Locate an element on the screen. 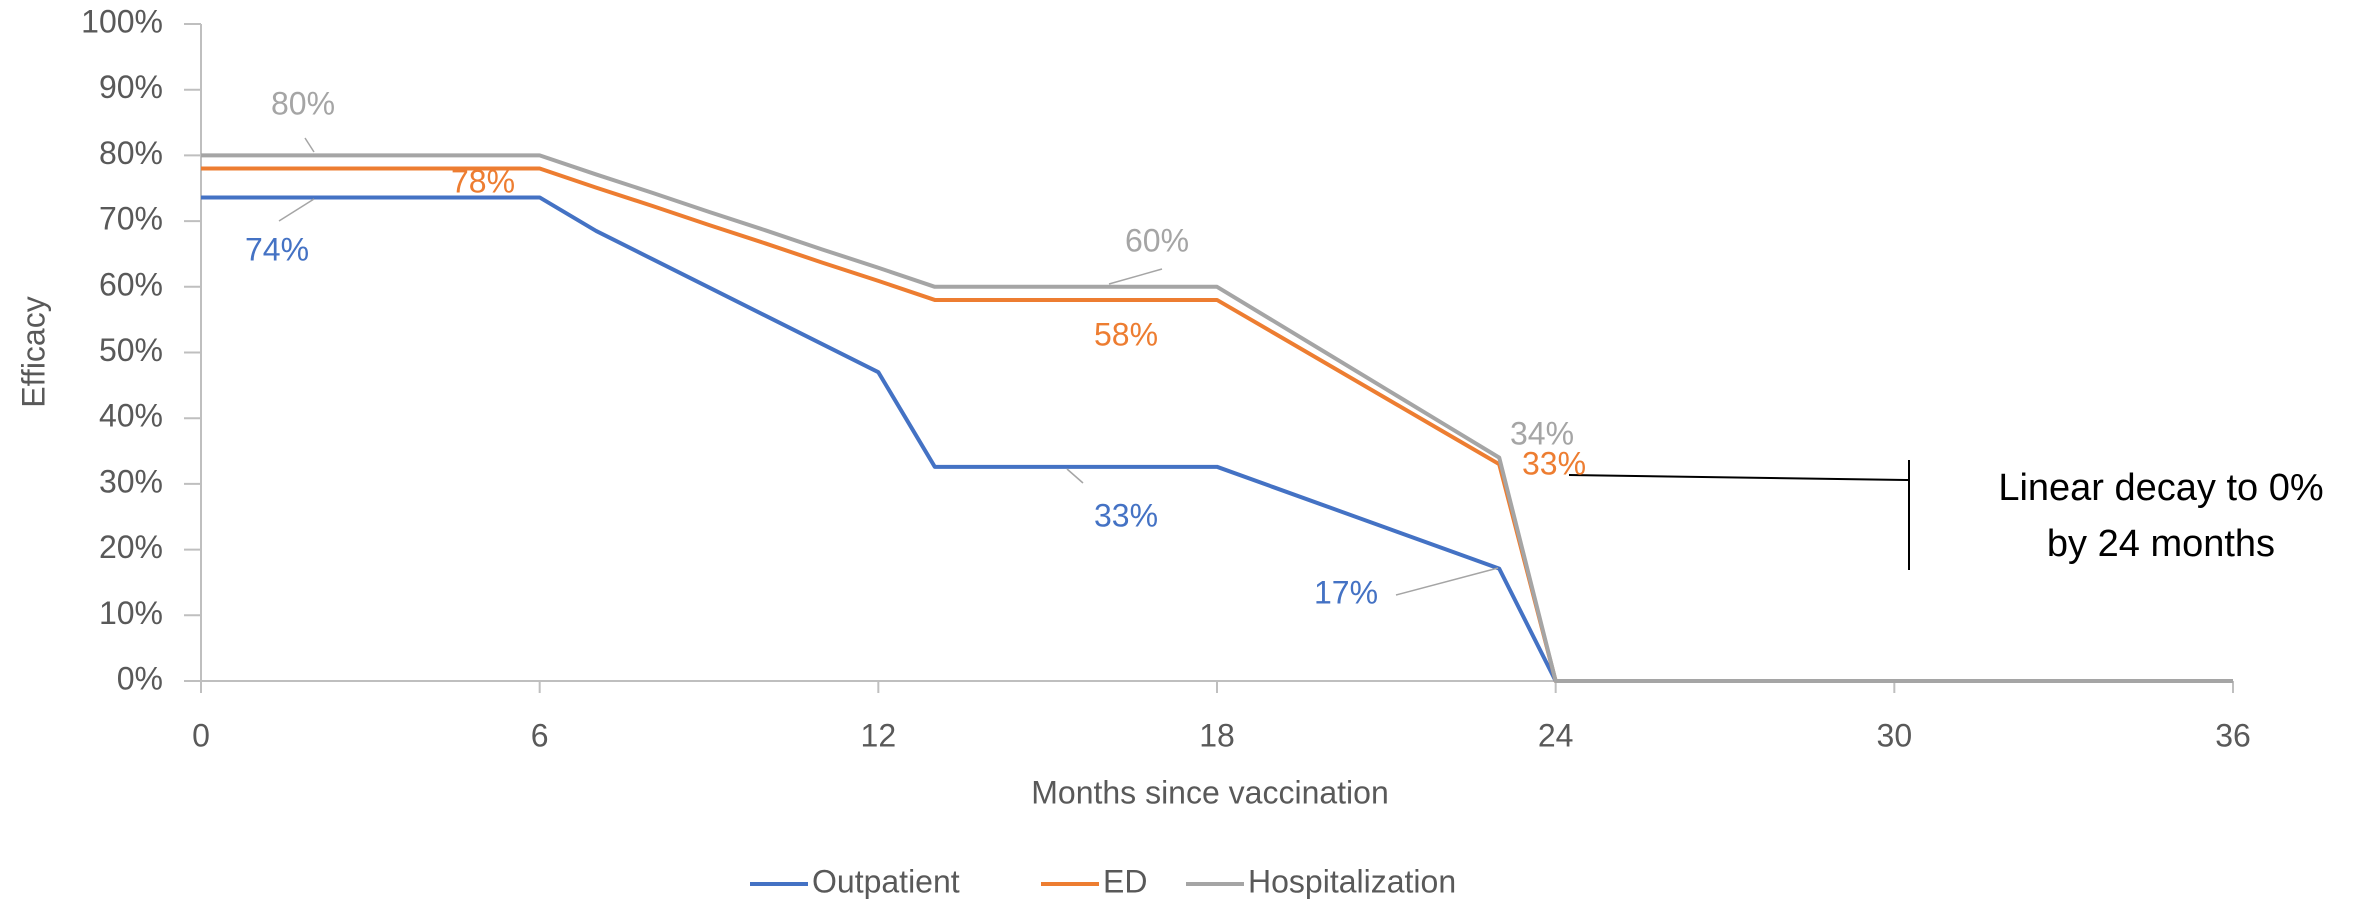 The height and width of the screenshot is (904, 2359). y-axis-title: Efficacy is located at coordinates (33, 351).